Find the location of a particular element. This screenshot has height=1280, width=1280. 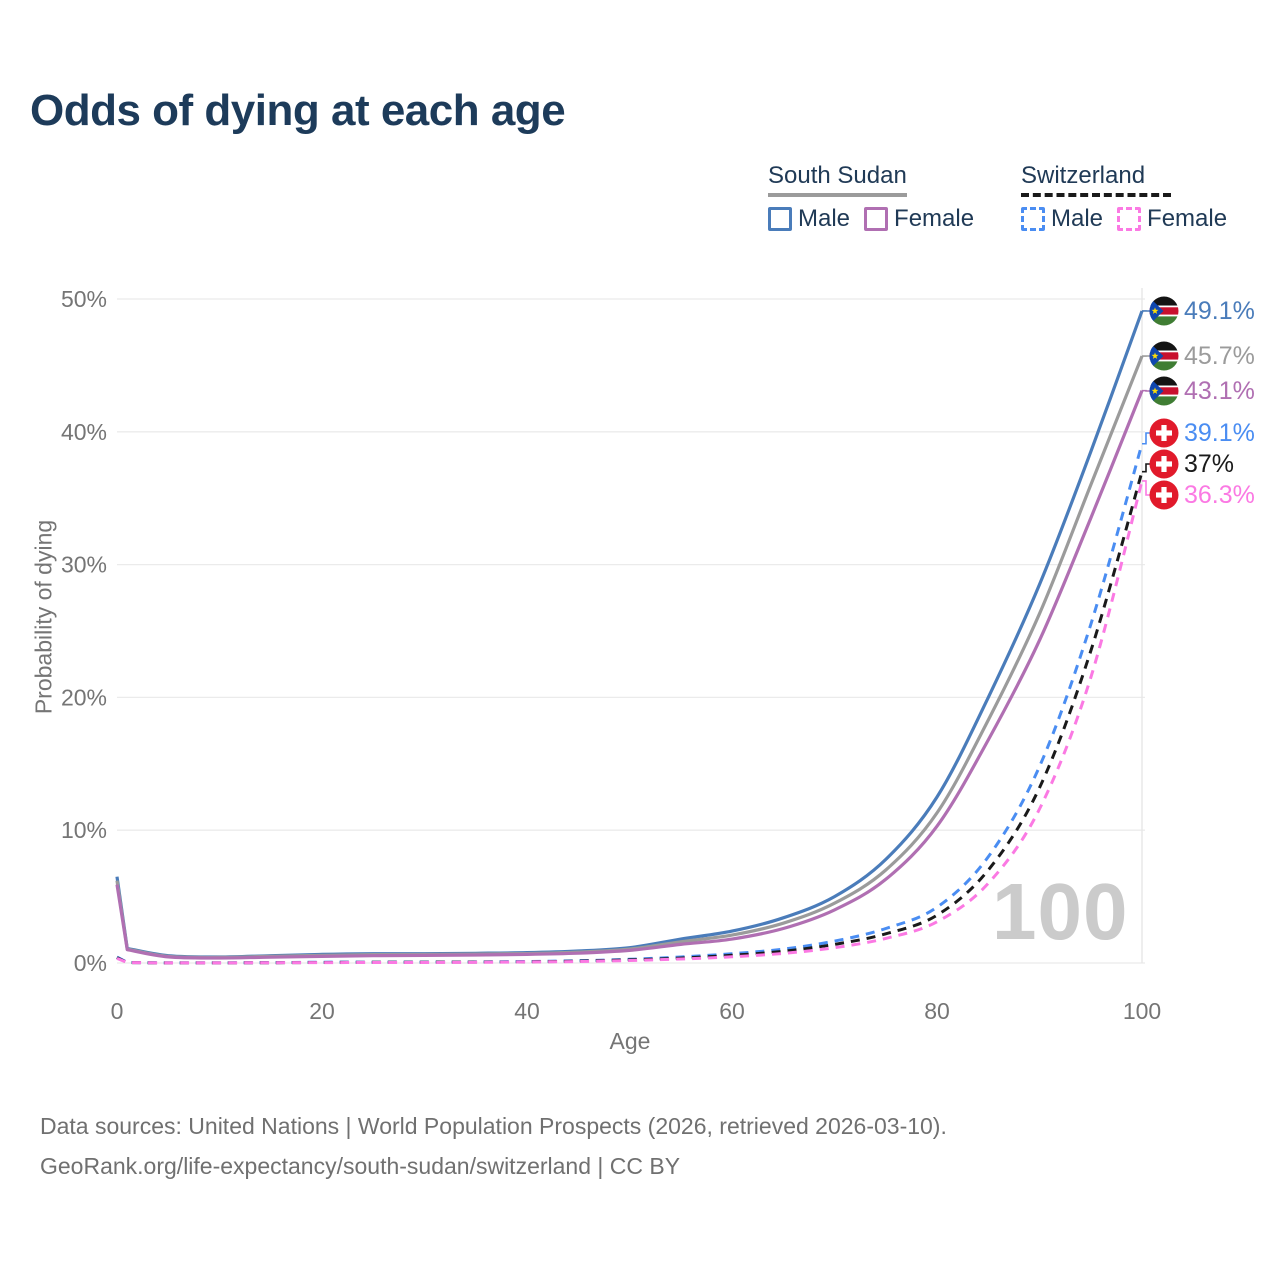

end-label-ss_male: 49.1% is located at coordinates (1202, 311).